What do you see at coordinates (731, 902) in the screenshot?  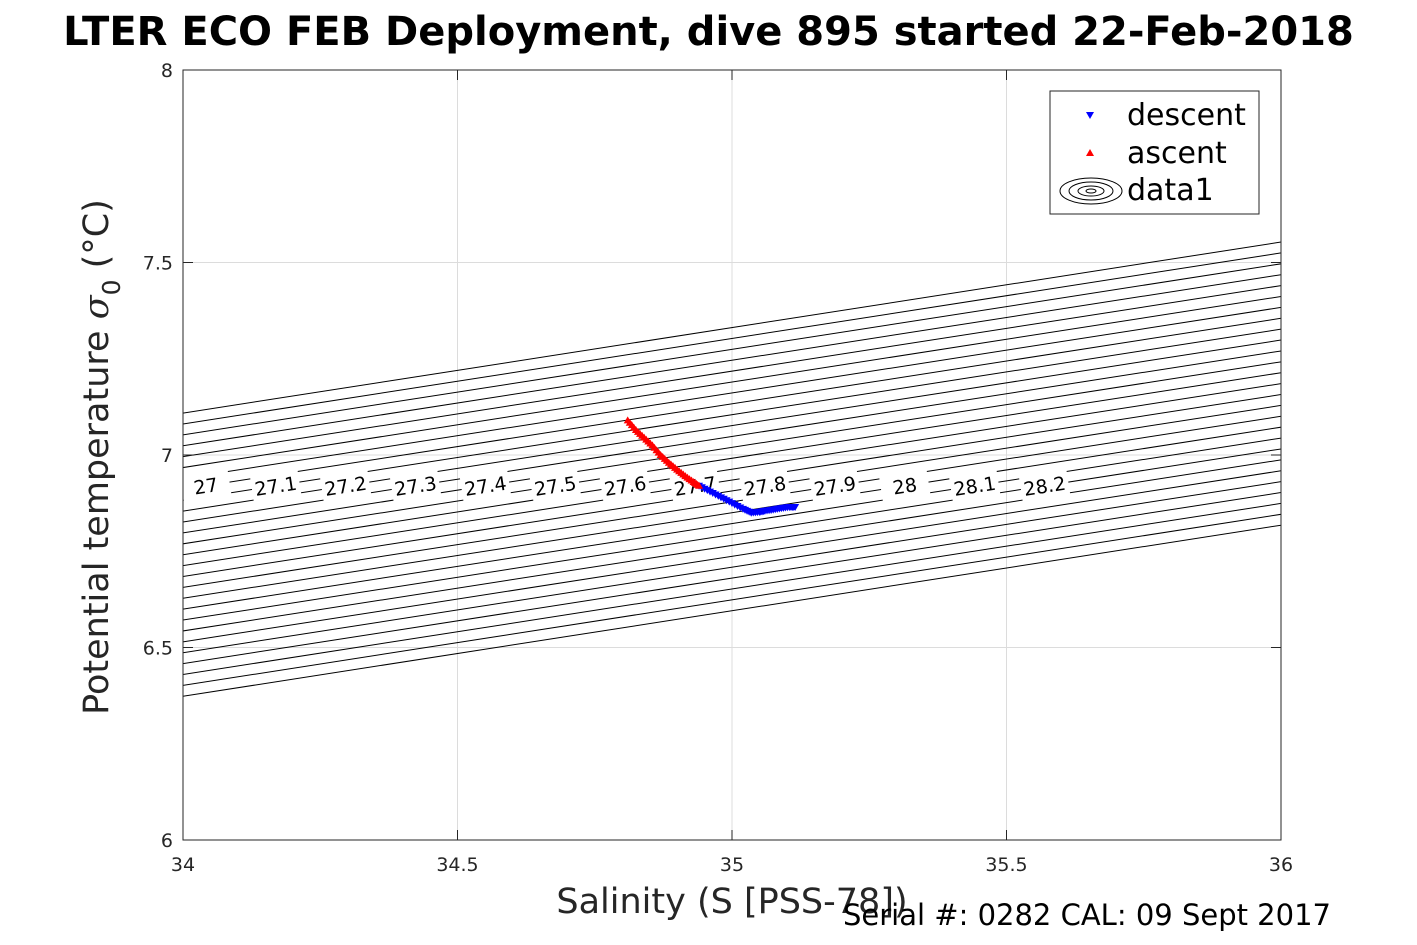 I see `x-axis-label: Salinity (S [PSS-78])` at bounding box center [731, 902].